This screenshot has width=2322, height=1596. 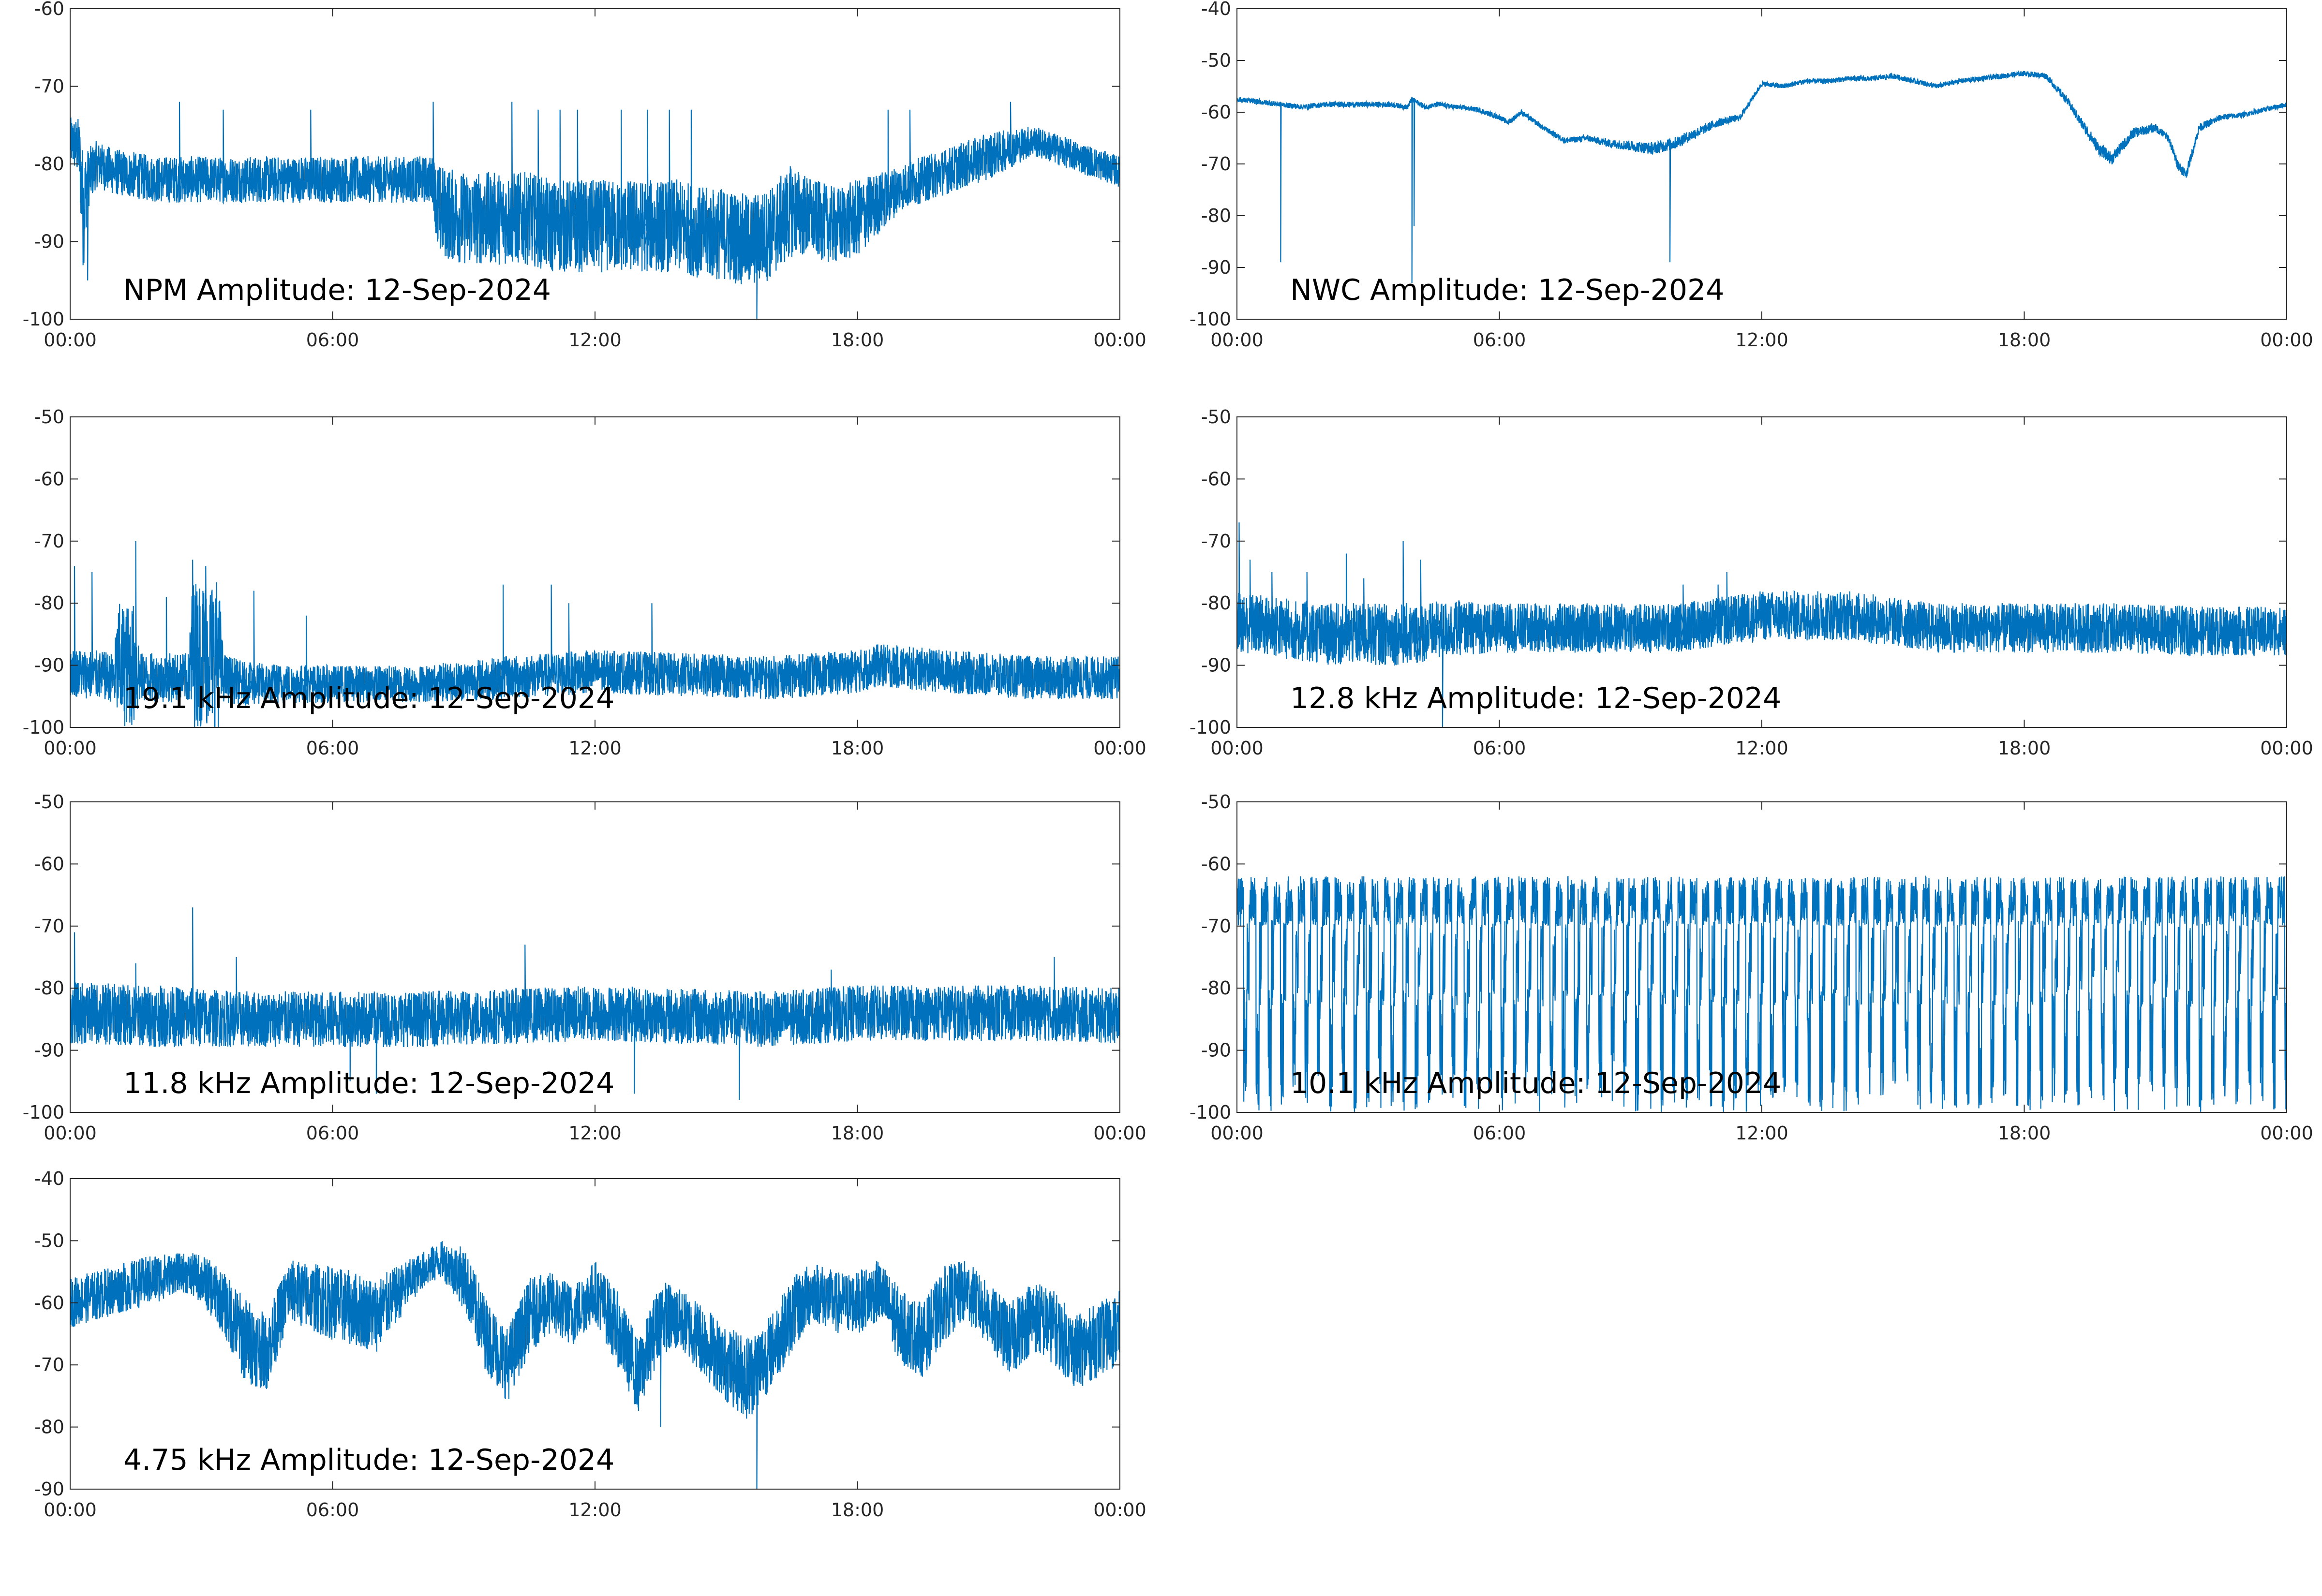 I want to click on chart-title: 10.1 kHz Amplitude: 12-Sep-2024, so click(x=1535, y=1083).